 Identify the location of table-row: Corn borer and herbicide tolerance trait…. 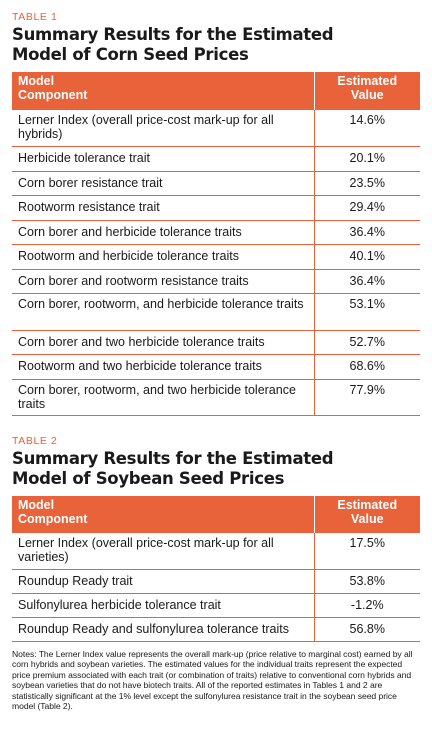
(216, 232).